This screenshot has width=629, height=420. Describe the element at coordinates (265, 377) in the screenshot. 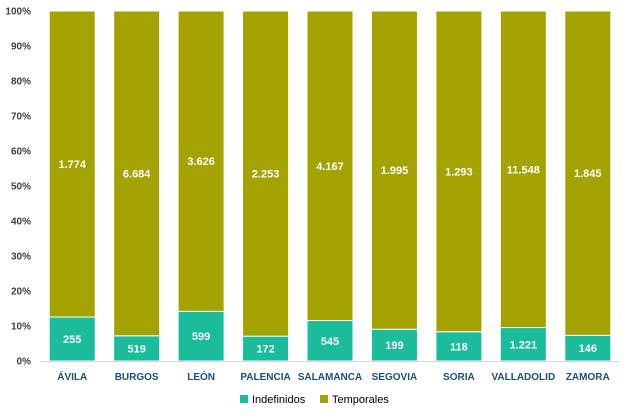

I see `x-tick-label: PALENCIA` at that location.